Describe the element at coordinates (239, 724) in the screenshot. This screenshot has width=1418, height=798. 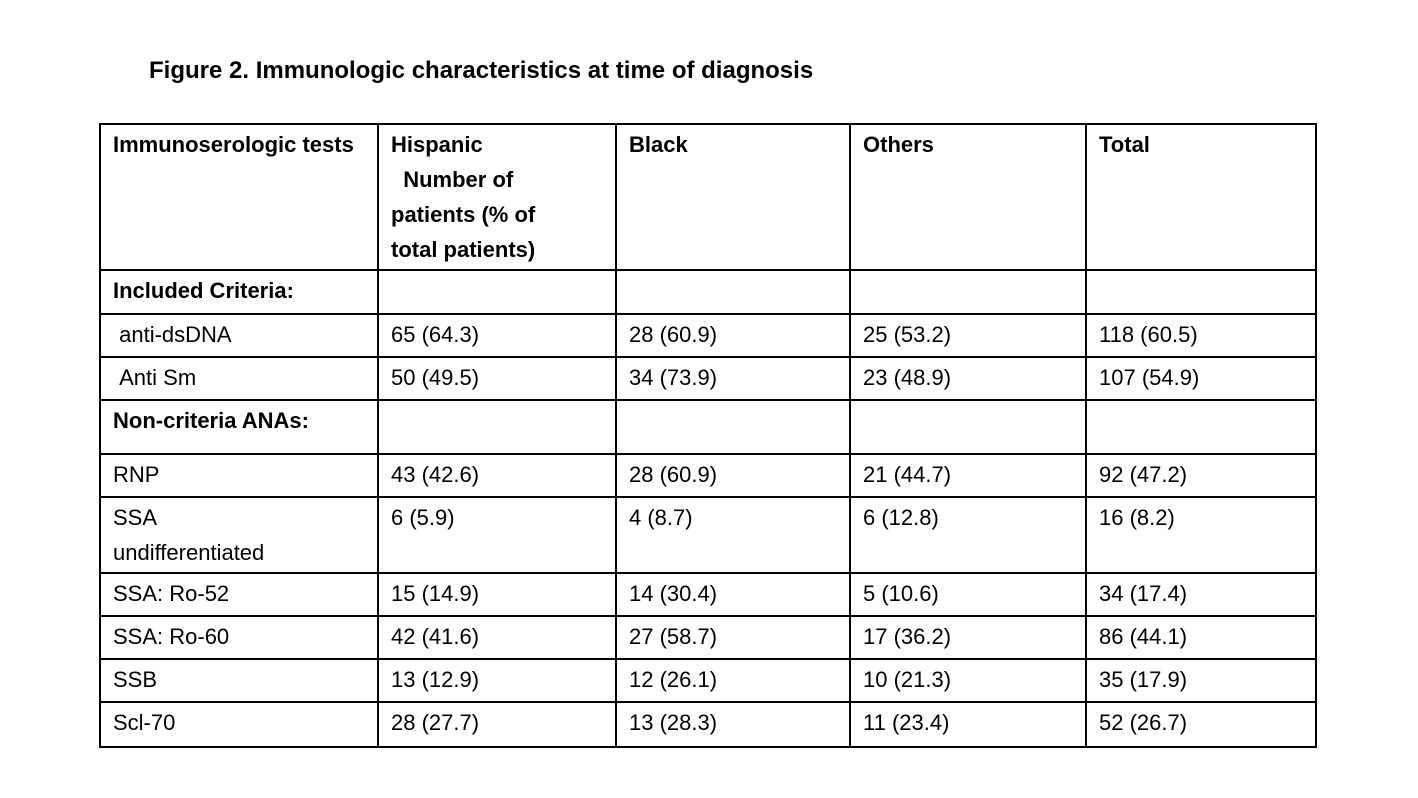
I see `row-label: Scl-70` at that location.